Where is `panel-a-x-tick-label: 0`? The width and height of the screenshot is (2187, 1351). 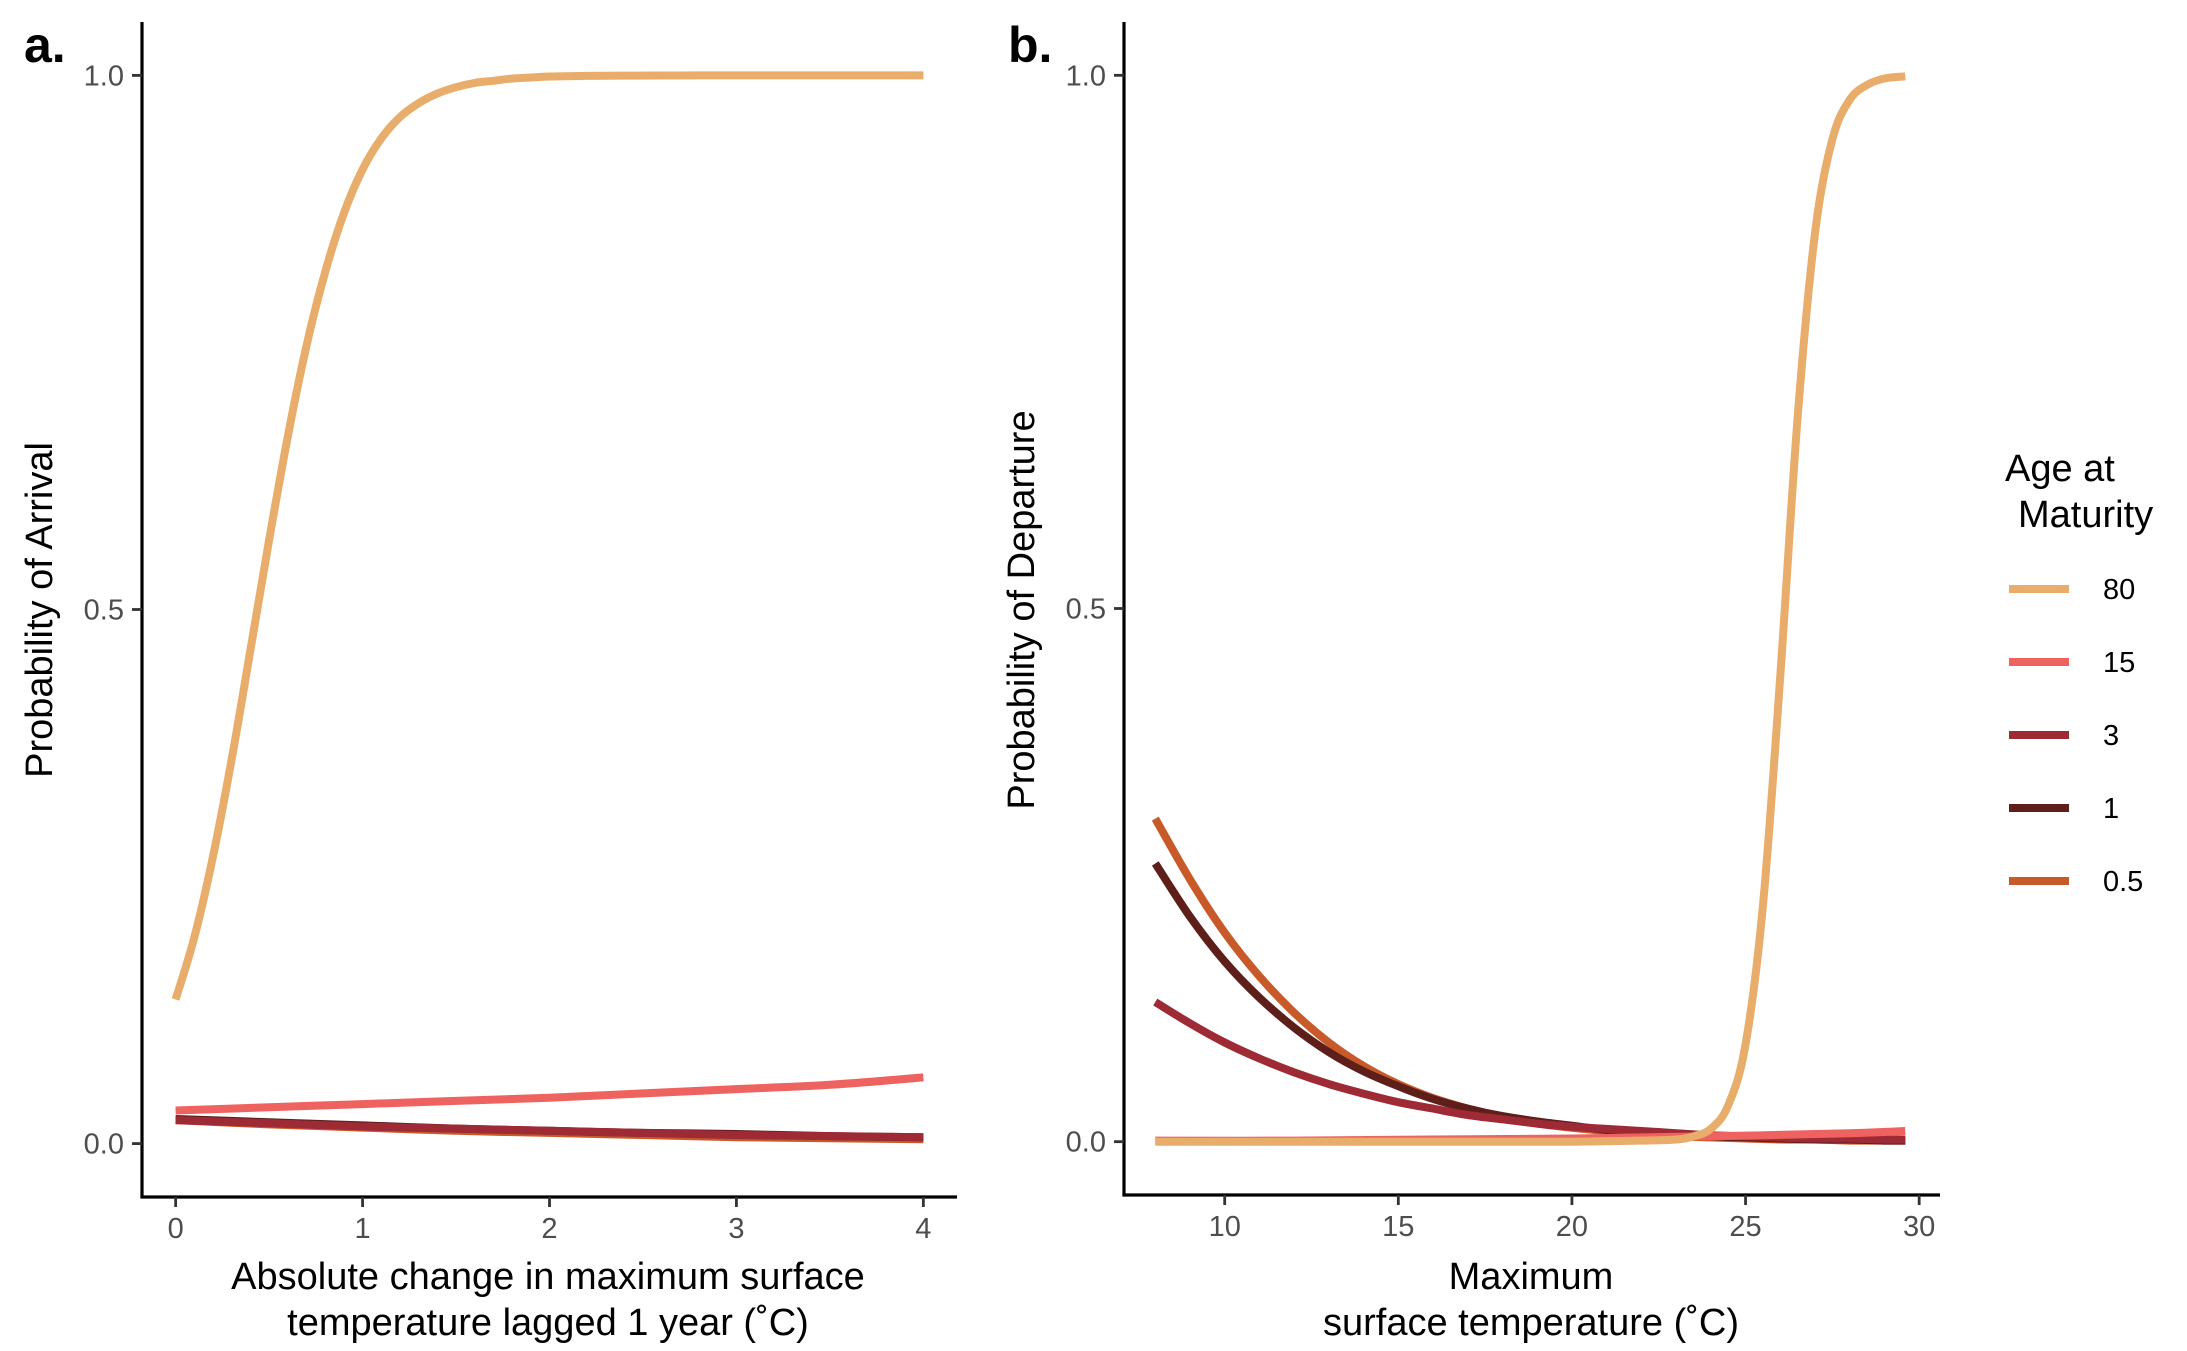 panel-a-x-tick-label: 0 is located at coordinates (176, 1229).